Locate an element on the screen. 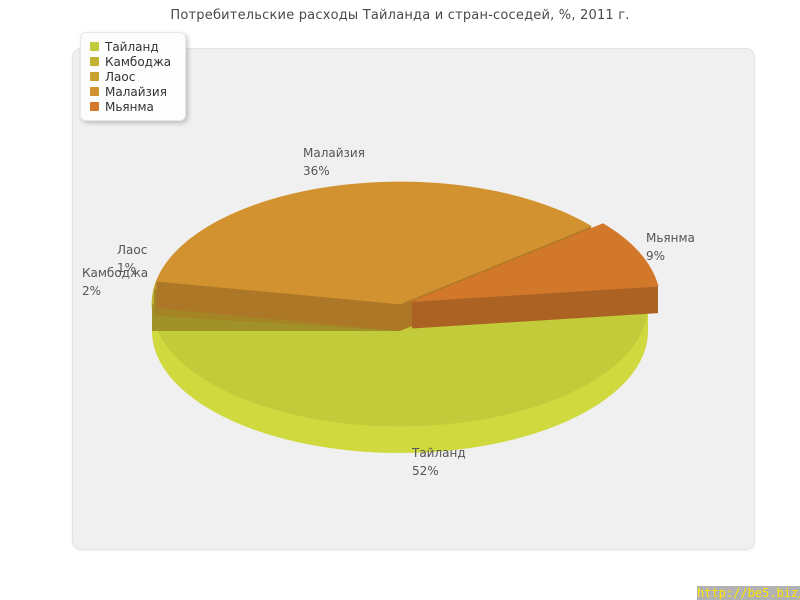  slice-label-laos: Лаос 1% is located at coordinates (132, 259).